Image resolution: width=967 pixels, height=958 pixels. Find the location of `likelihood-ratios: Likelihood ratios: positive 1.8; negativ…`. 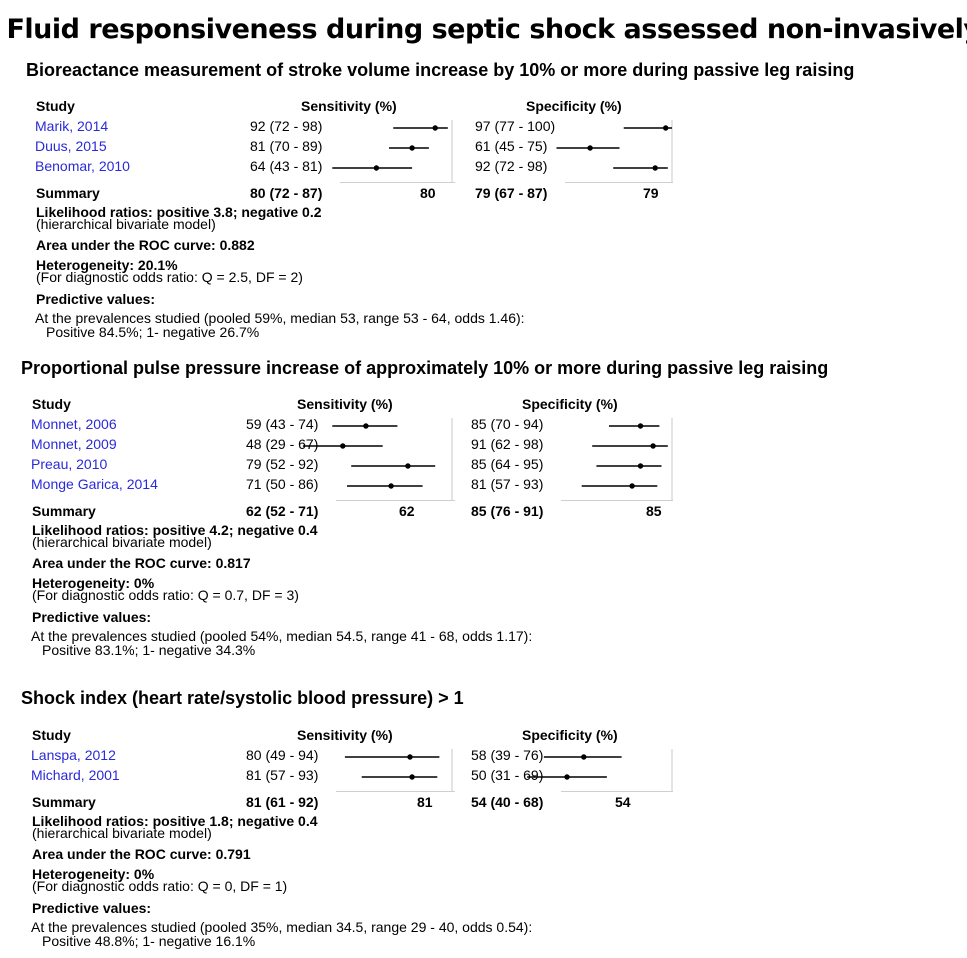

likelihood-ratios: Likelihood ratios: positive 1.8; negativ… is located at coordinates (175, 821).